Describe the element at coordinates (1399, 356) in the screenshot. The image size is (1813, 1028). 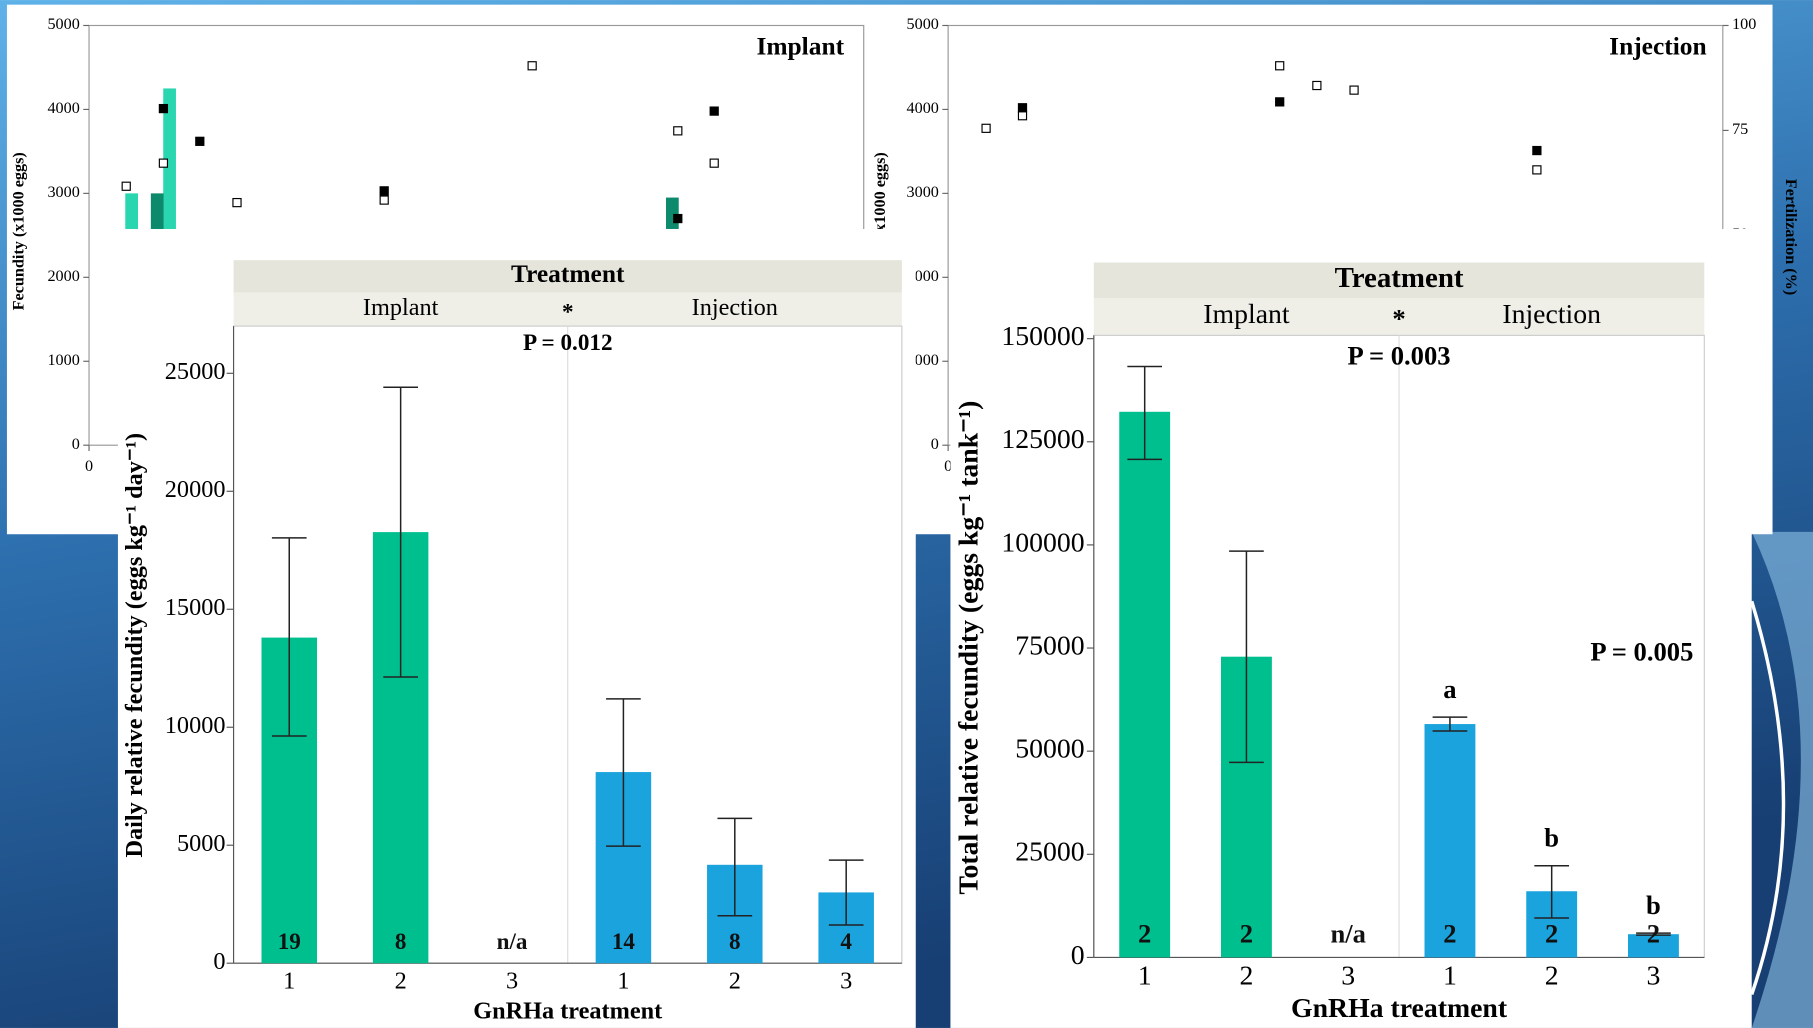
I see `p-value: P = 0.003` at that location.